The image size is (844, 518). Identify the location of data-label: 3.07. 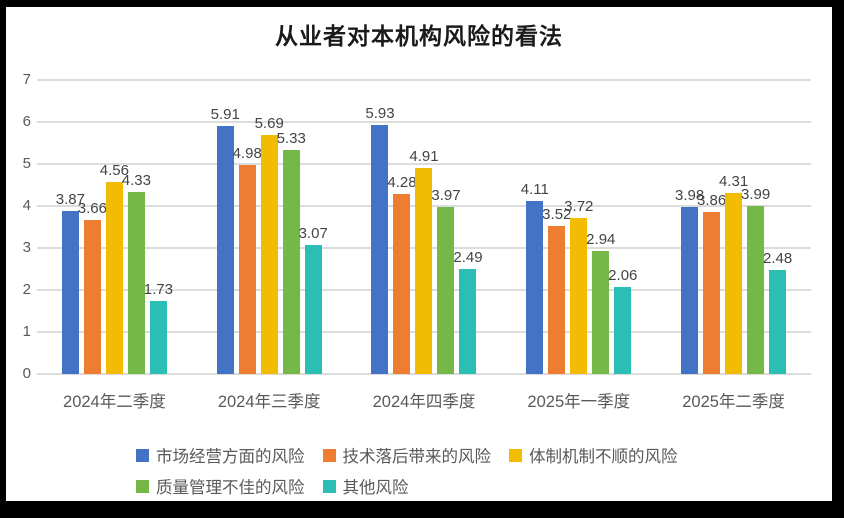
(313, 234).